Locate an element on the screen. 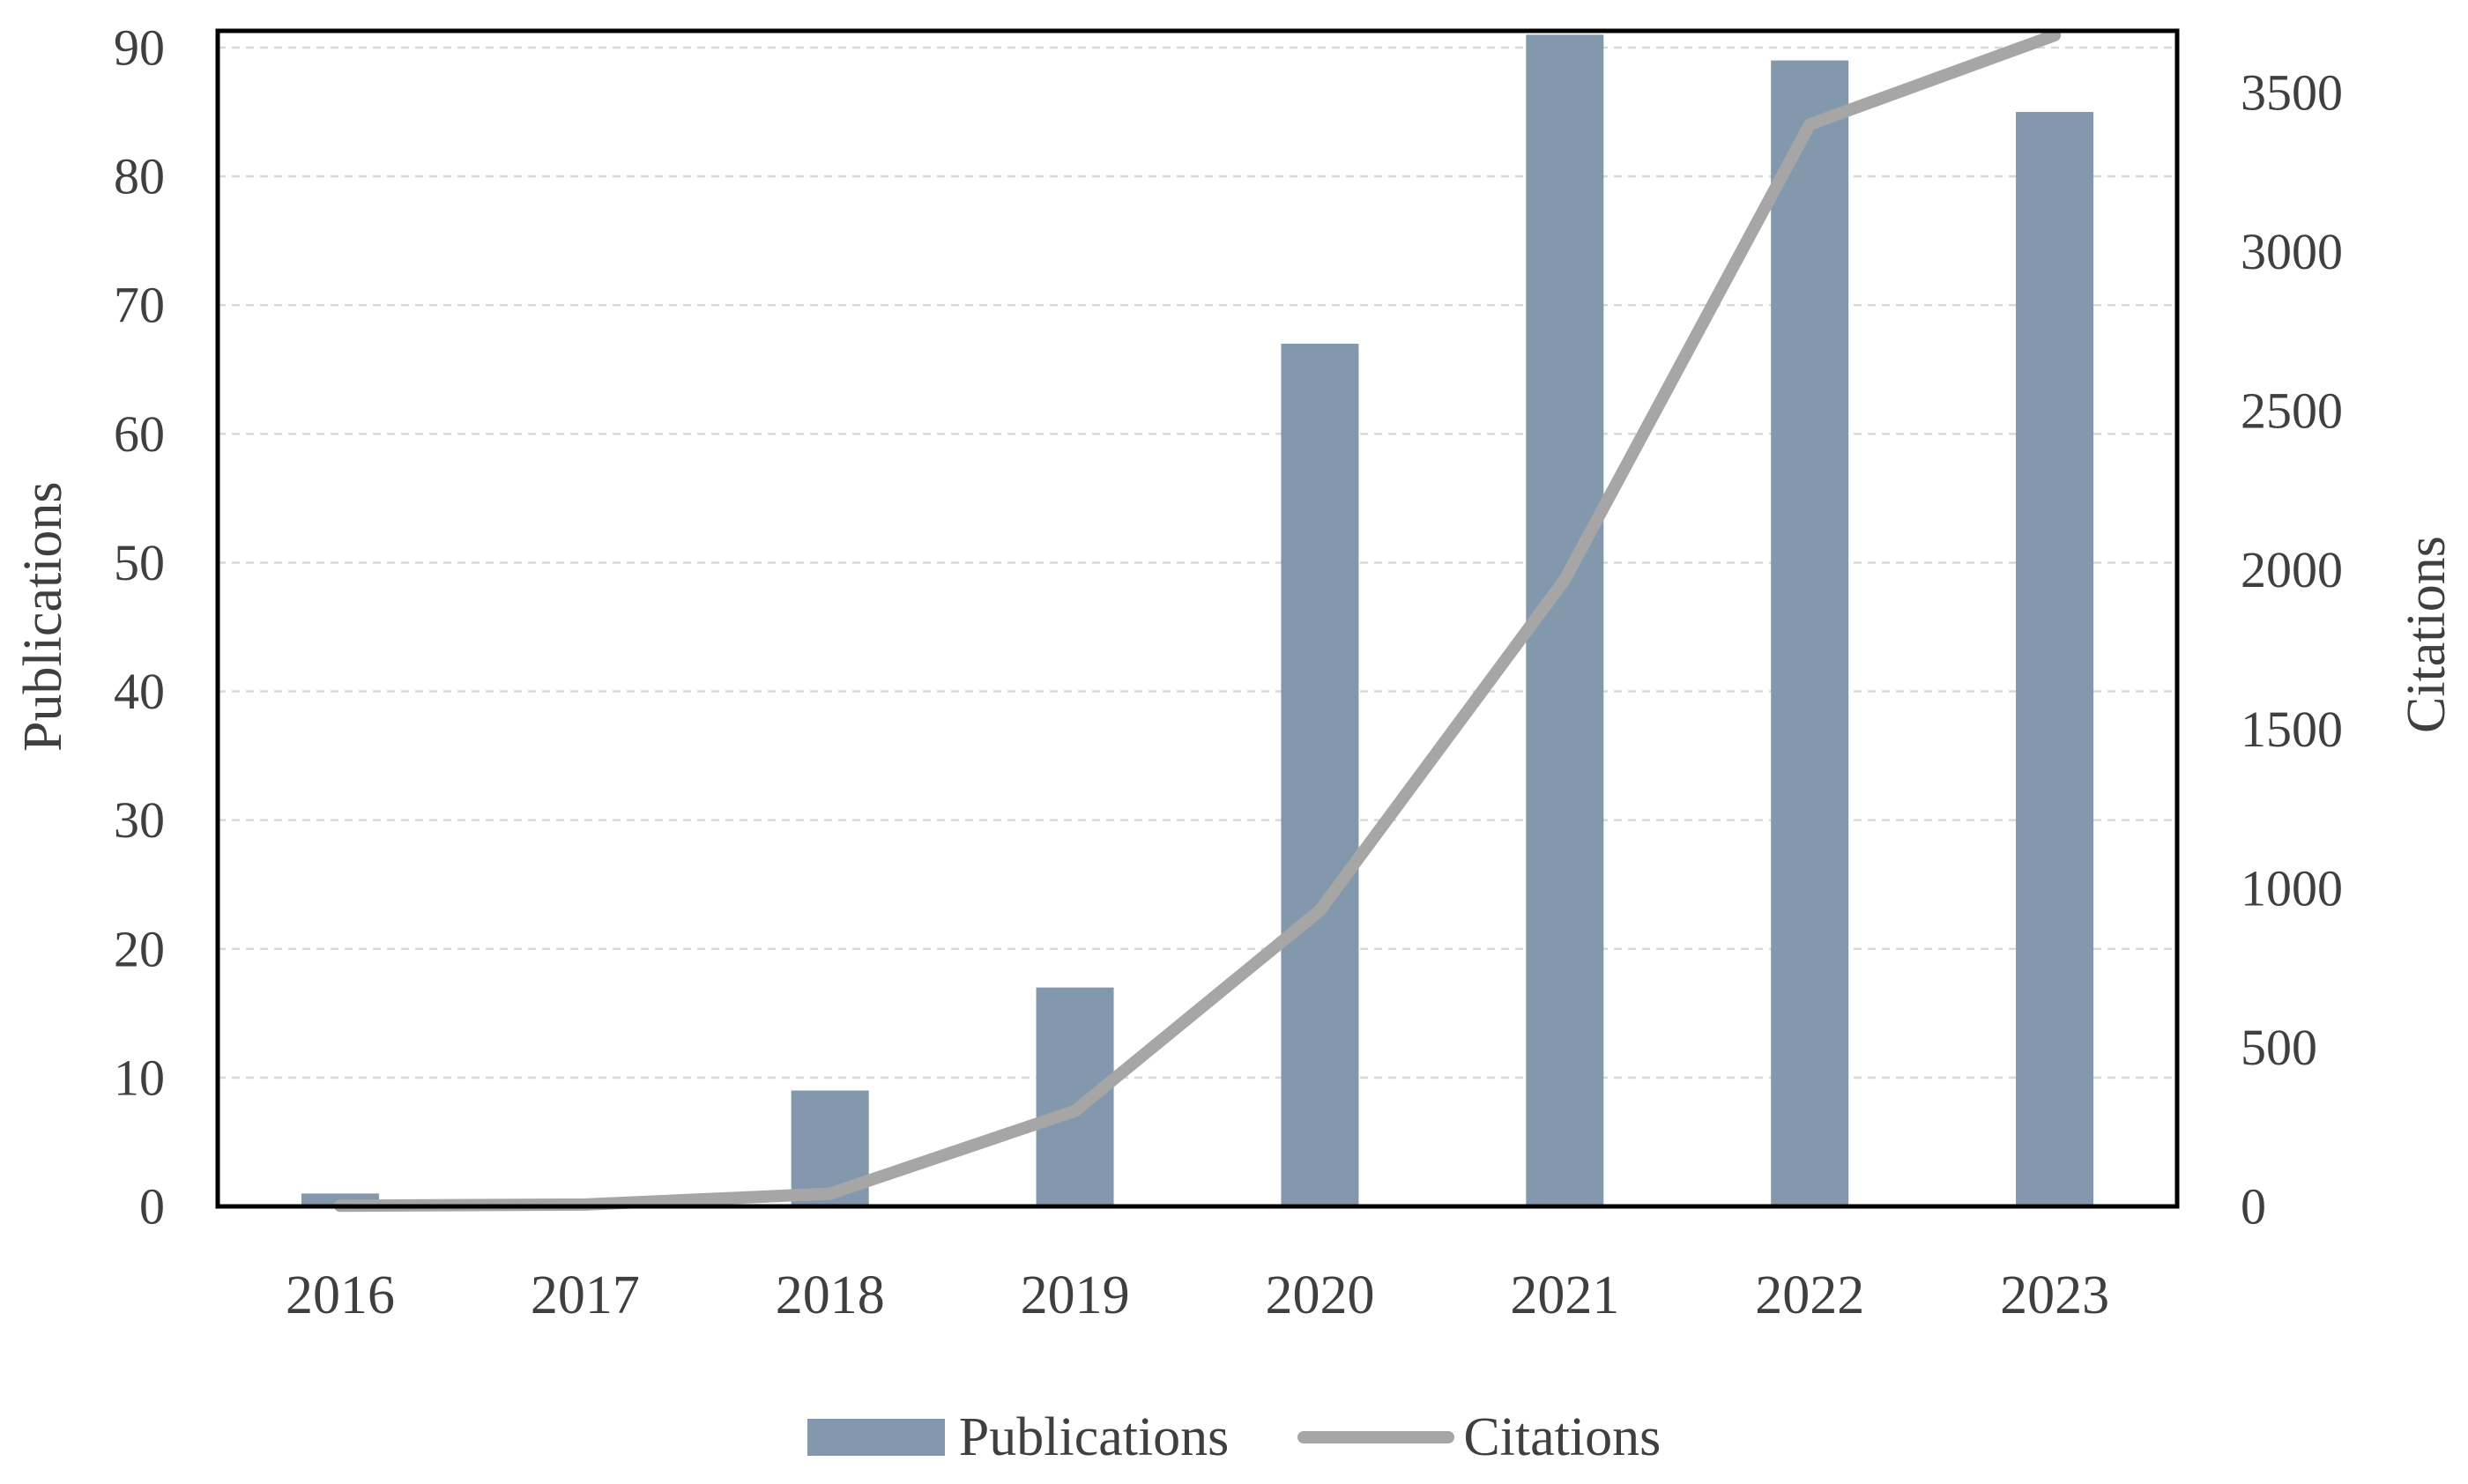 This screenshot has width=2468, height=1484. y-right-tick-label: 500 is located at coordinates (2279, 1047).